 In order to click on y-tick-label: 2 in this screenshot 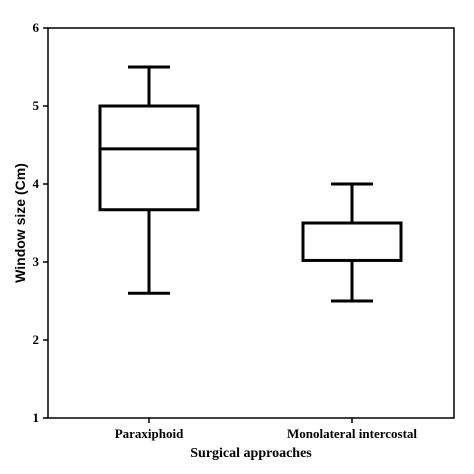, I will do `click(36, 339)`.